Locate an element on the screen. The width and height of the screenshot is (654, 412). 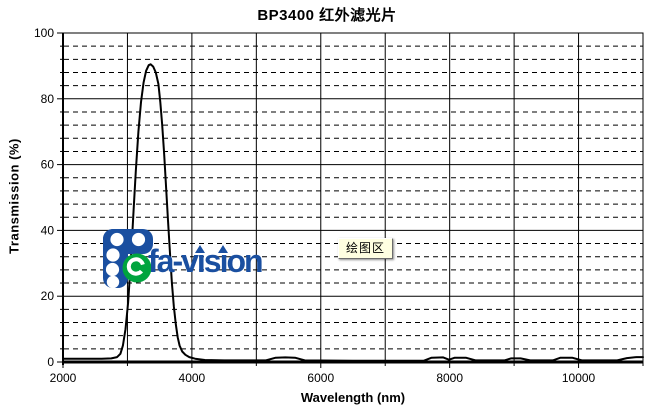
brand-logo: fa-vısıon is located at coordinates (195, 259).